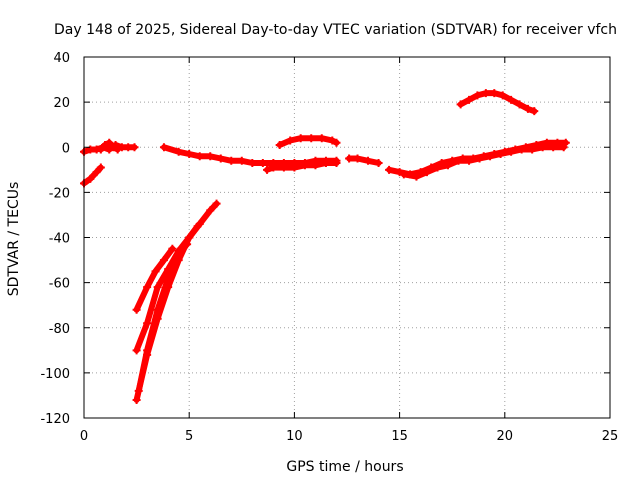  I want to click on x-tick-label: 0, so click(84, 436).